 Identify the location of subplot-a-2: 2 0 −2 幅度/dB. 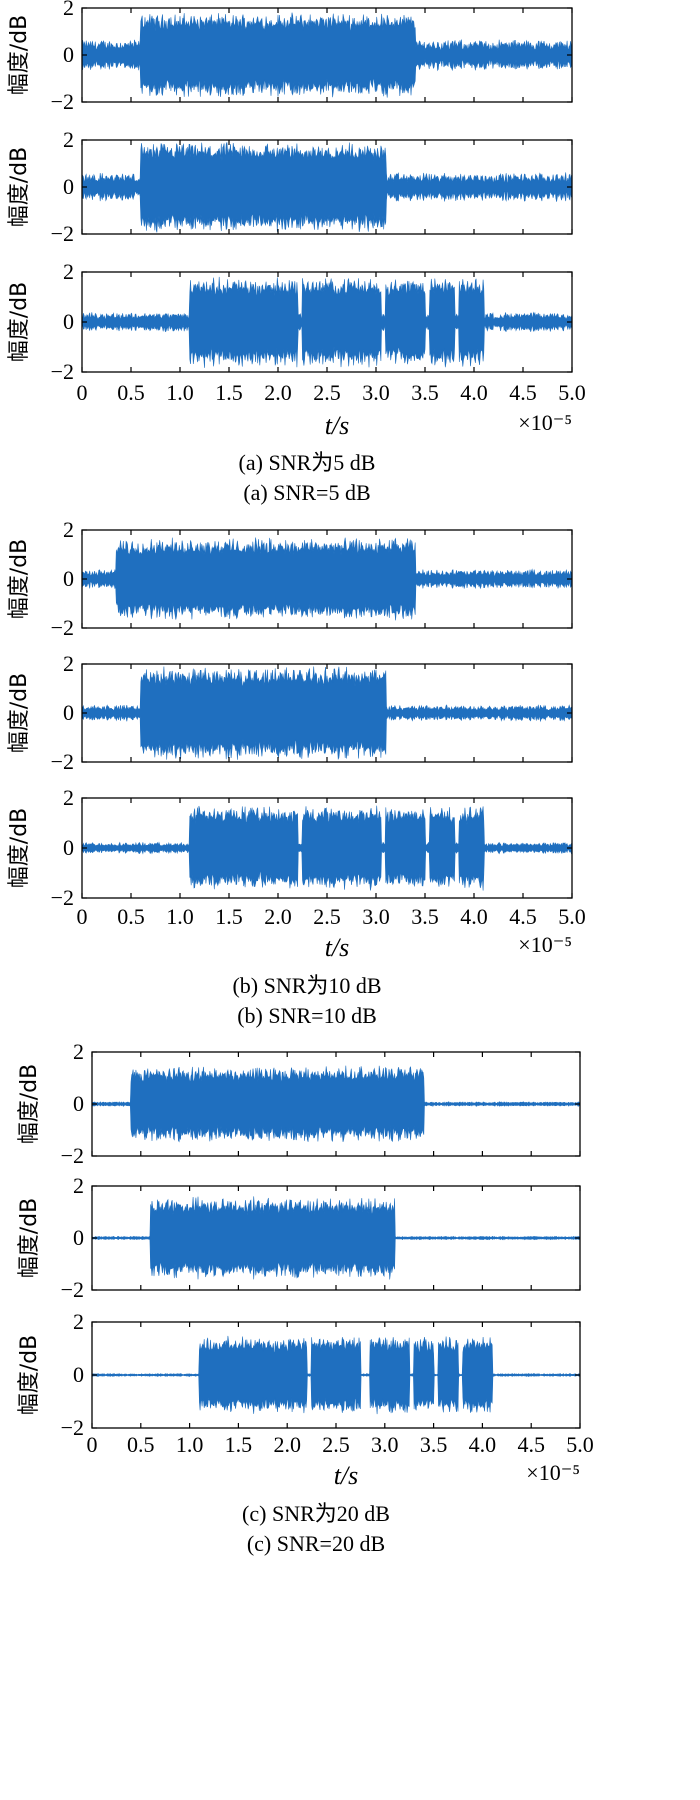
(290, 186).